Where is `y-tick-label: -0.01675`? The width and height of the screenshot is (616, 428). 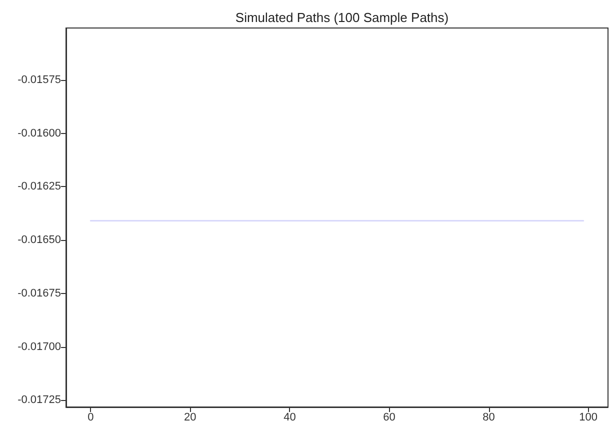
y-tick-label: -0.01675 is located at coordinates (39, 293).